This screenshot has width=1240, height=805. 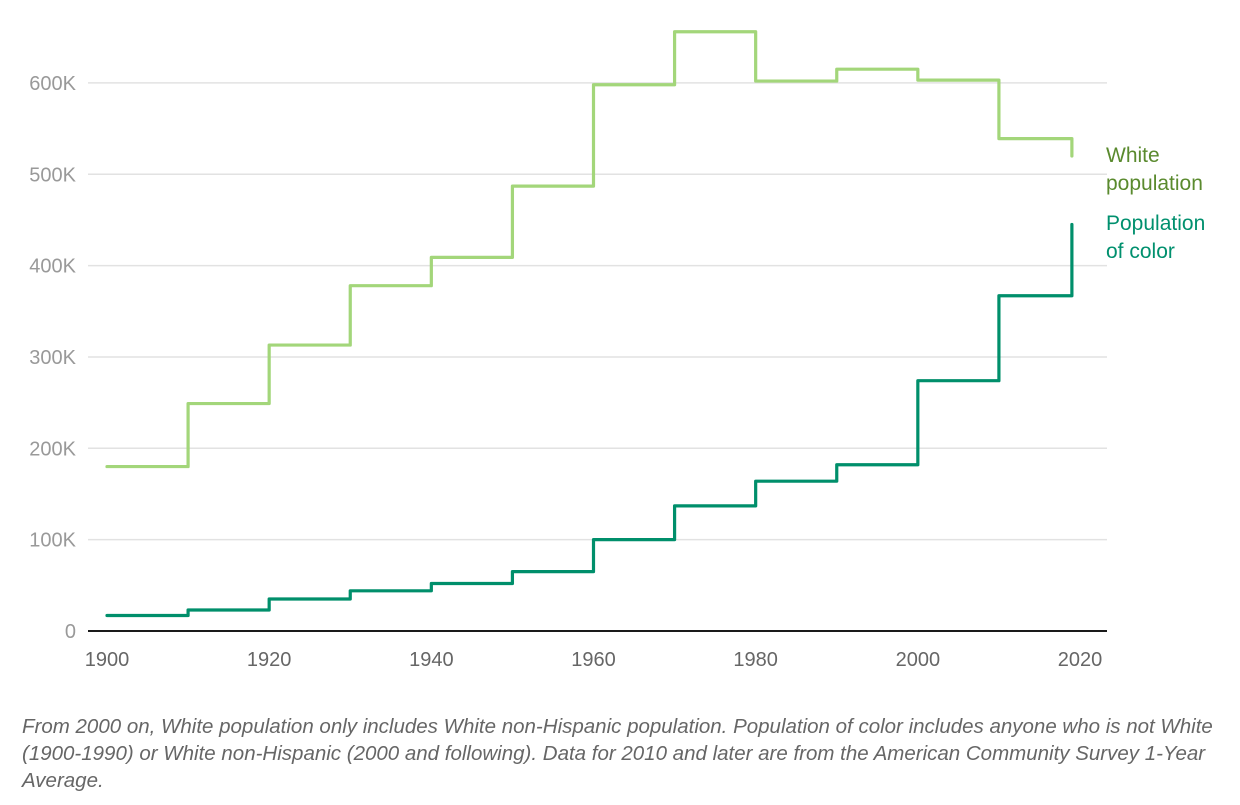 I want to click on x-tick-label: 1900, so click(x=107, y=660).